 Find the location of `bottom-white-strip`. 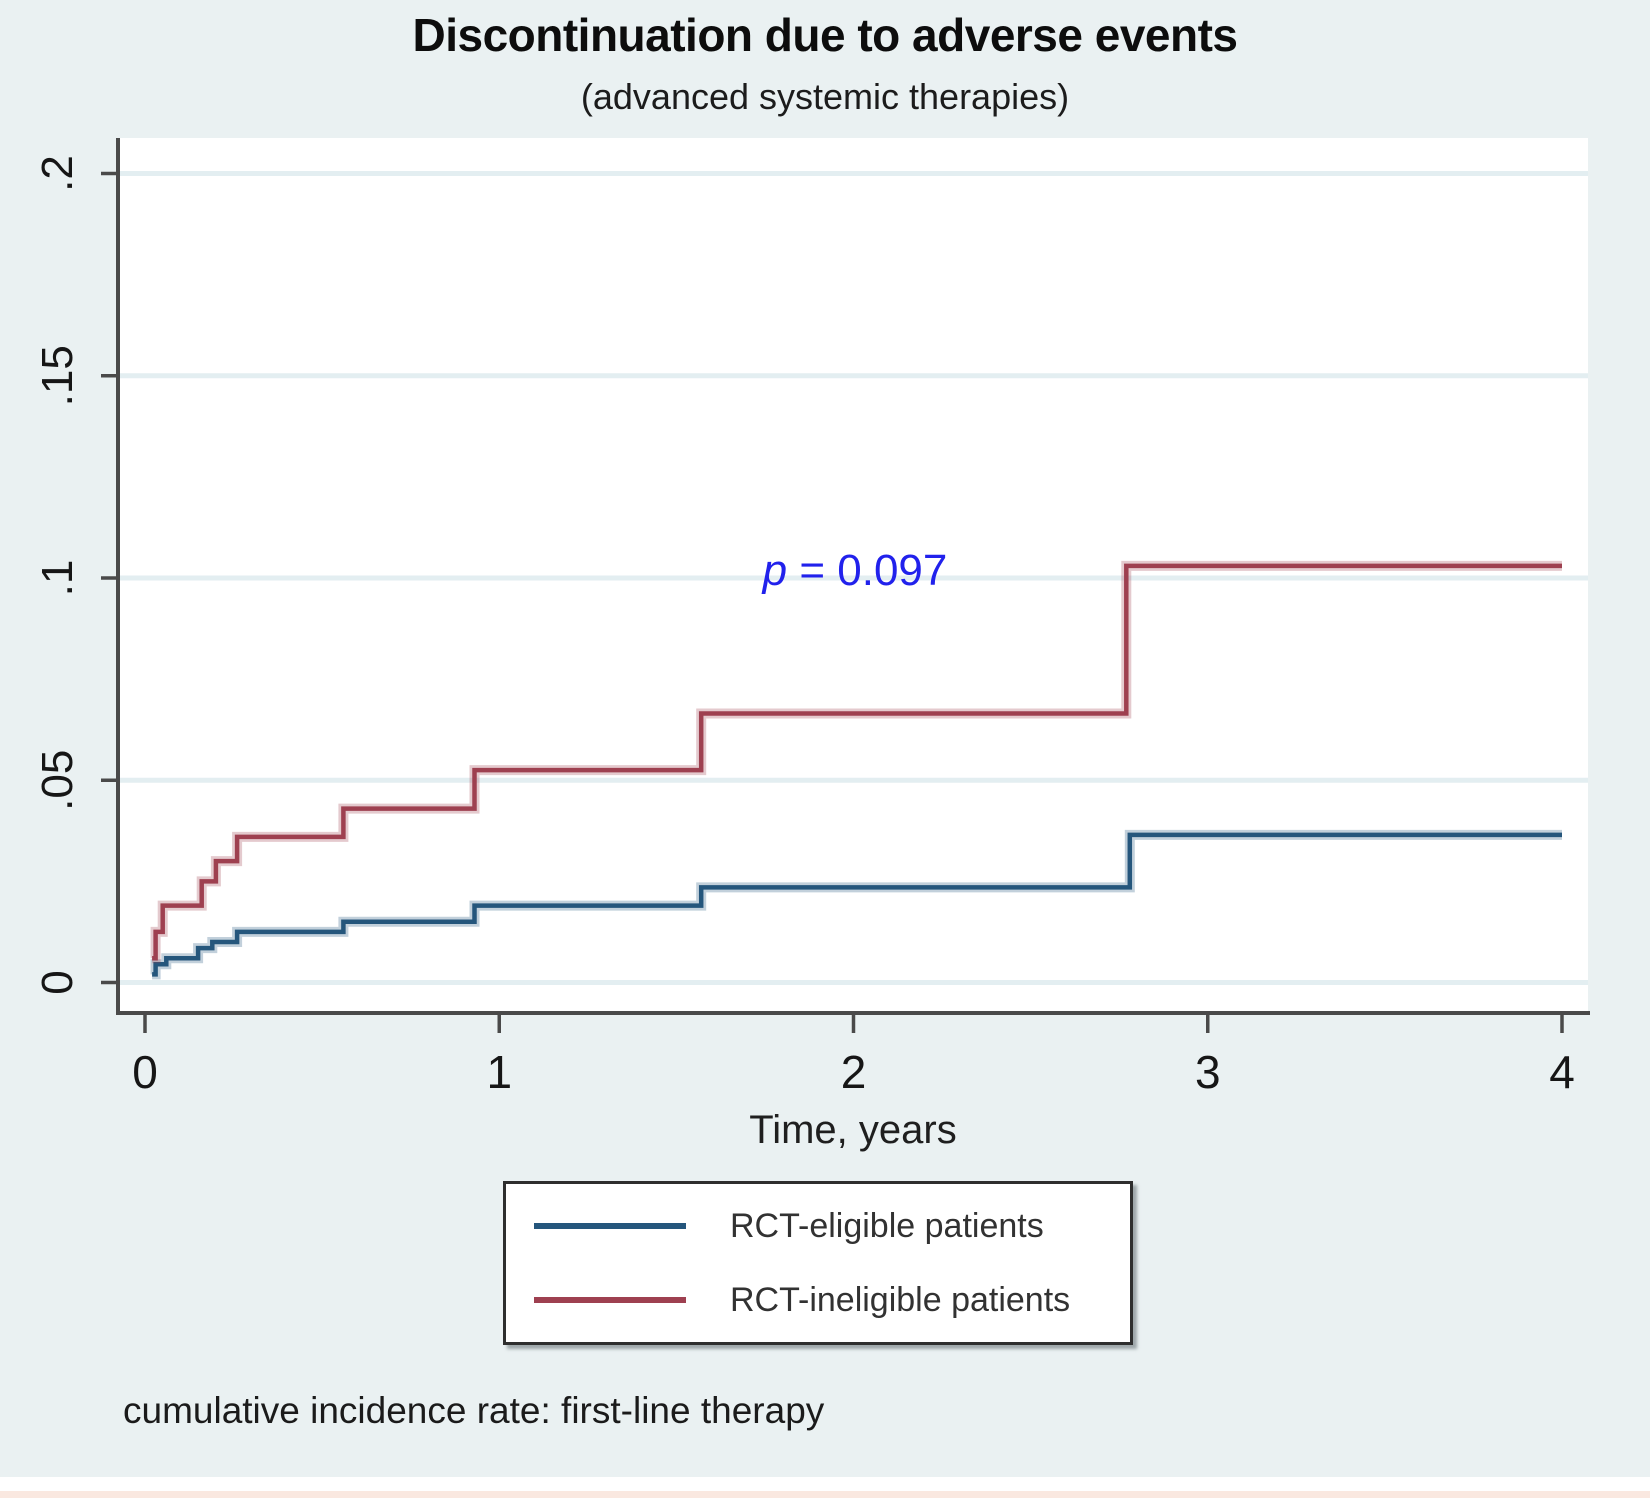

bottom-white-strip is located at coordinates (825, 1484).